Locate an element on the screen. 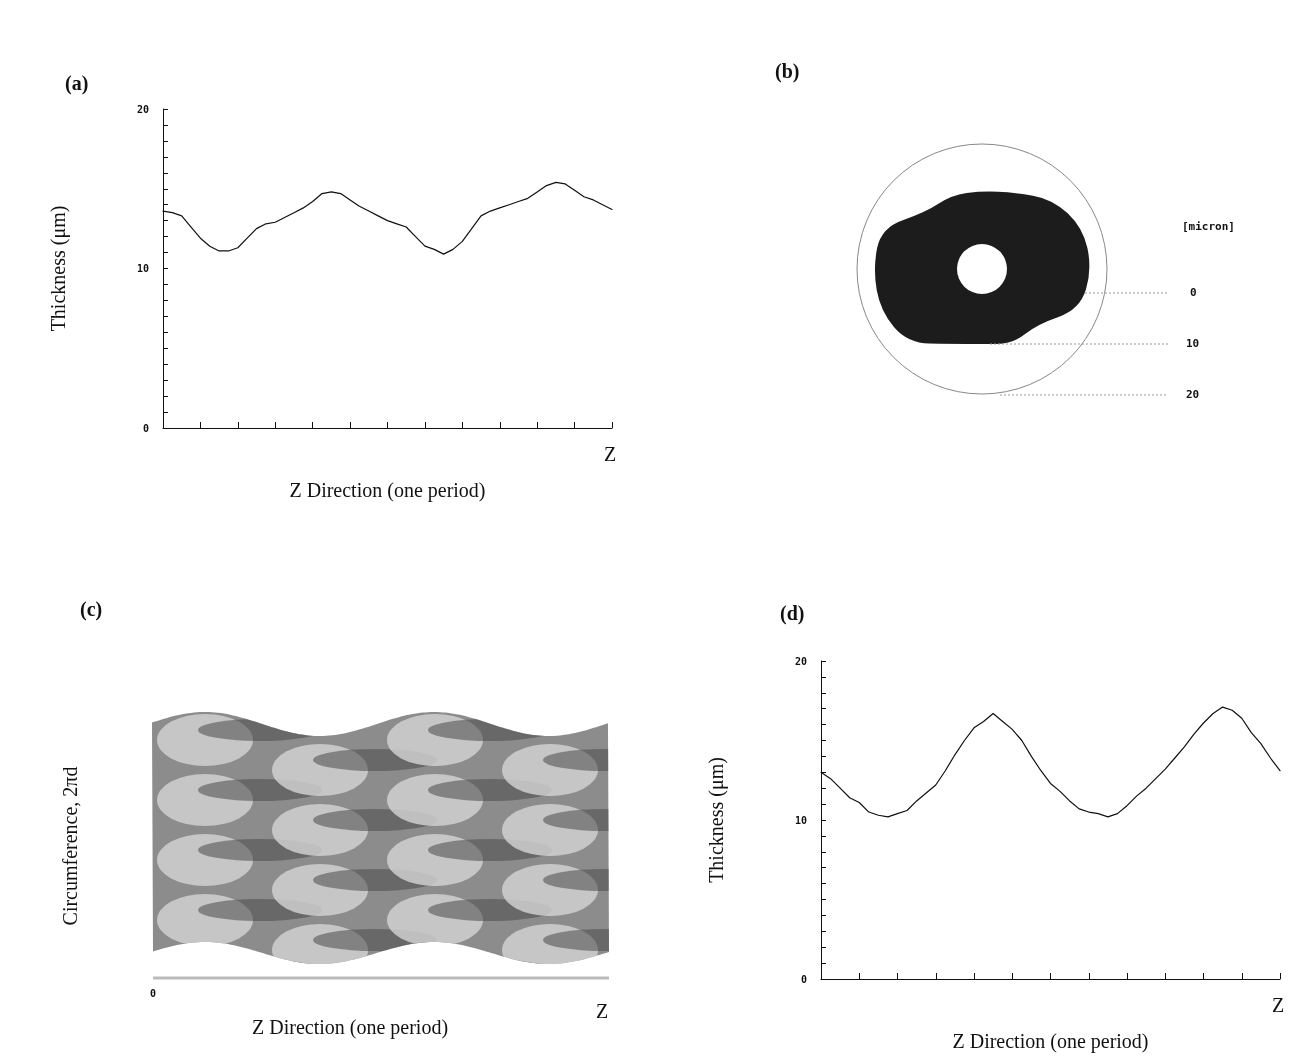  text: (c) is located at coordinates (91, 609).